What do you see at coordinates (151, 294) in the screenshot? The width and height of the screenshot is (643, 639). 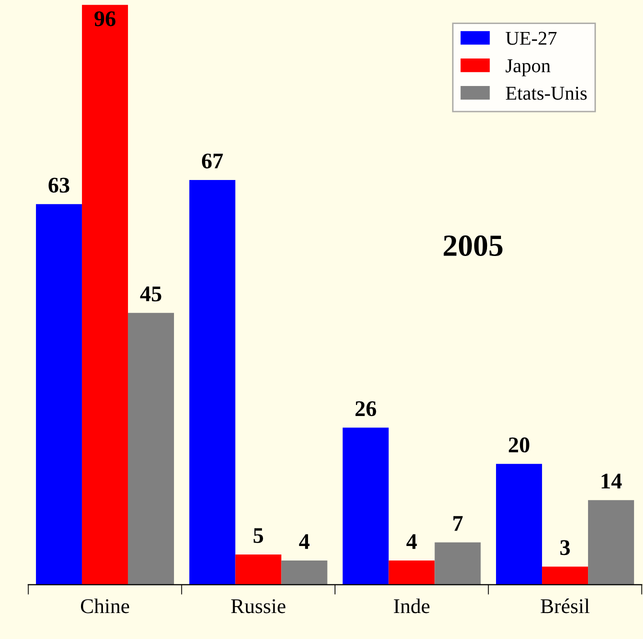 I see `data-label: 45` at bounding box center [151, 294].